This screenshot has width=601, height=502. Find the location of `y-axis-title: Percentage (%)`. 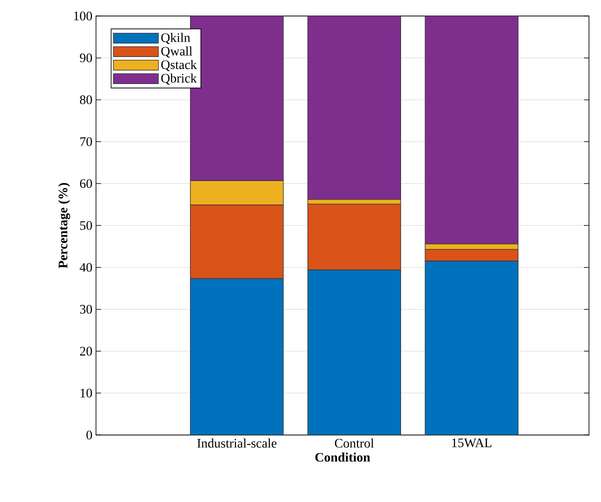

y-axis-title: Percentage (%) is located at coordinates (64, 225).